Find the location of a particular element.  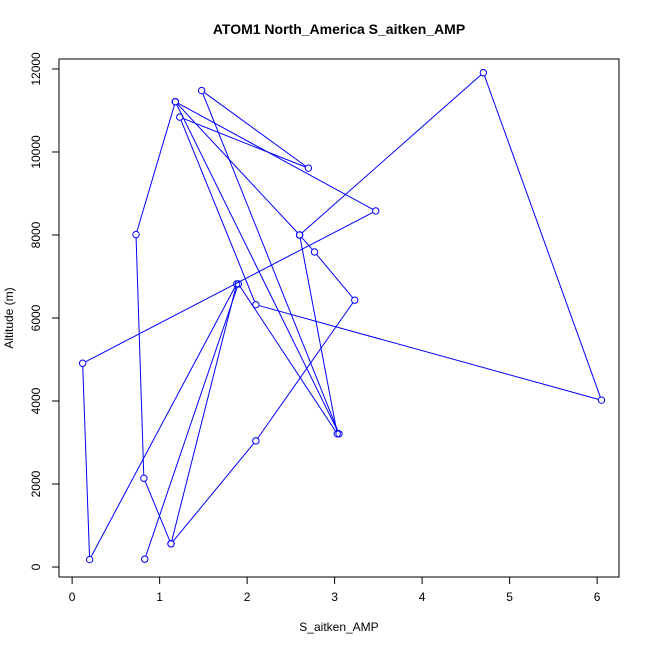

y-axis-label: Altitude (m) is located at coordinates (9, 317).